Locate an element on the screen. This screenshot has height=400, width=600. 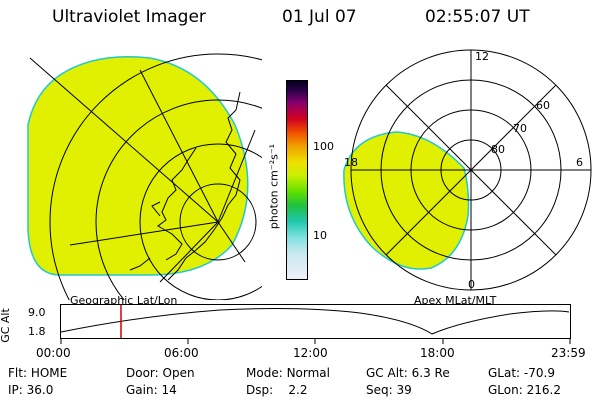
altitude-plot is located at coordinates (315, 324).